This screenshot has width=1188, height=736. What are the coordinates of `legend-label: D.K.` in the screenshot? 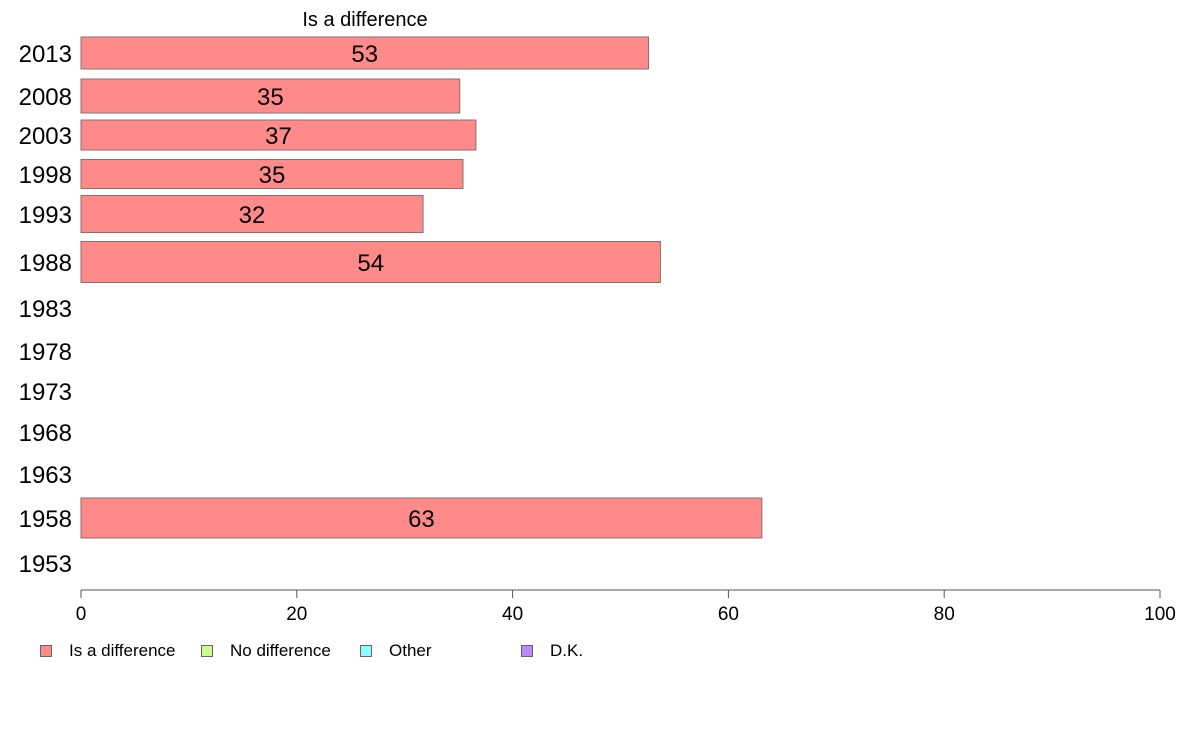 It's located at (567, 650).